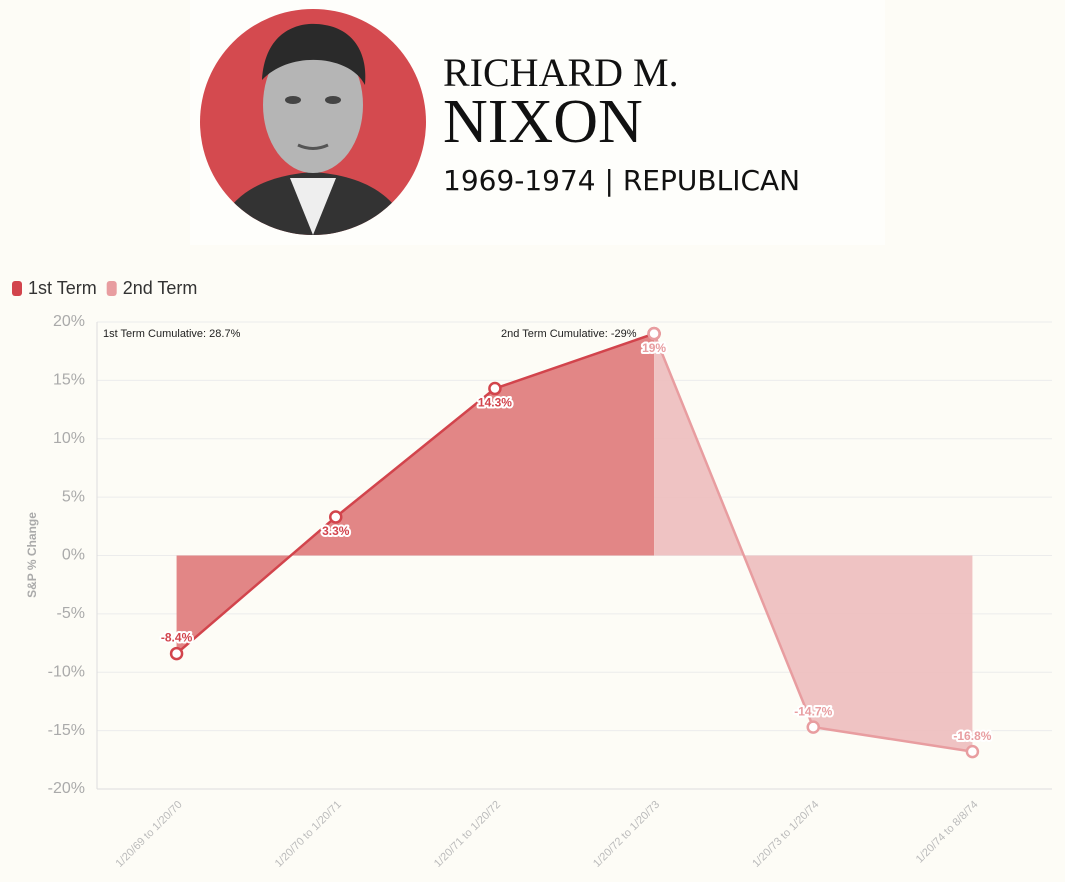  What do you see at coordinates (308, 834) in the screenshot?
I see `x-tick-label: 1/20/70 to 1/20/71` at bounding box center [308, 834].